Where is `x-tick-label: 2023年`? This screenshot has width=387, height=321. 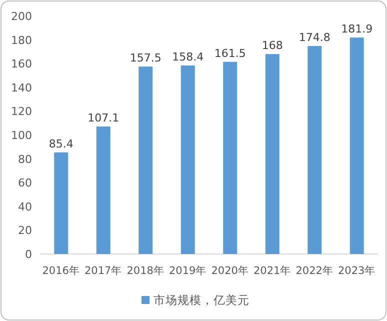 x-tick-label: 2023年 is located at coordinates (357, 271).